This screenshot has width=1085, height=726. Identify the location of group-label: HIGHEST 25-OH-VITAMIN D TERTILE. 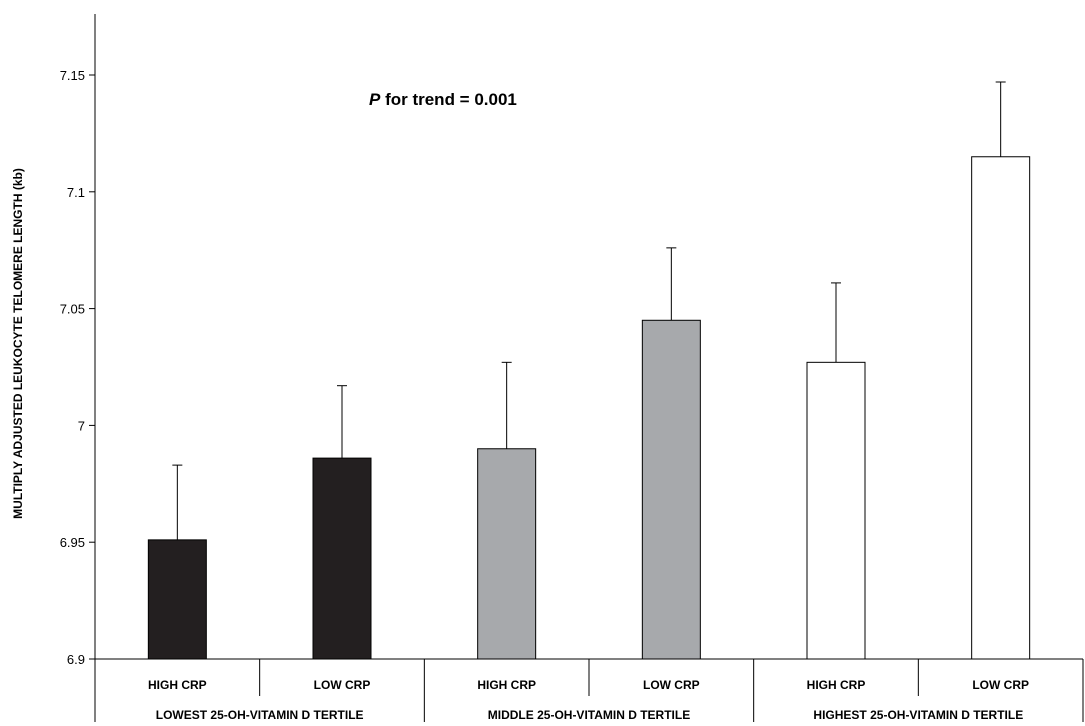
(918, 715).